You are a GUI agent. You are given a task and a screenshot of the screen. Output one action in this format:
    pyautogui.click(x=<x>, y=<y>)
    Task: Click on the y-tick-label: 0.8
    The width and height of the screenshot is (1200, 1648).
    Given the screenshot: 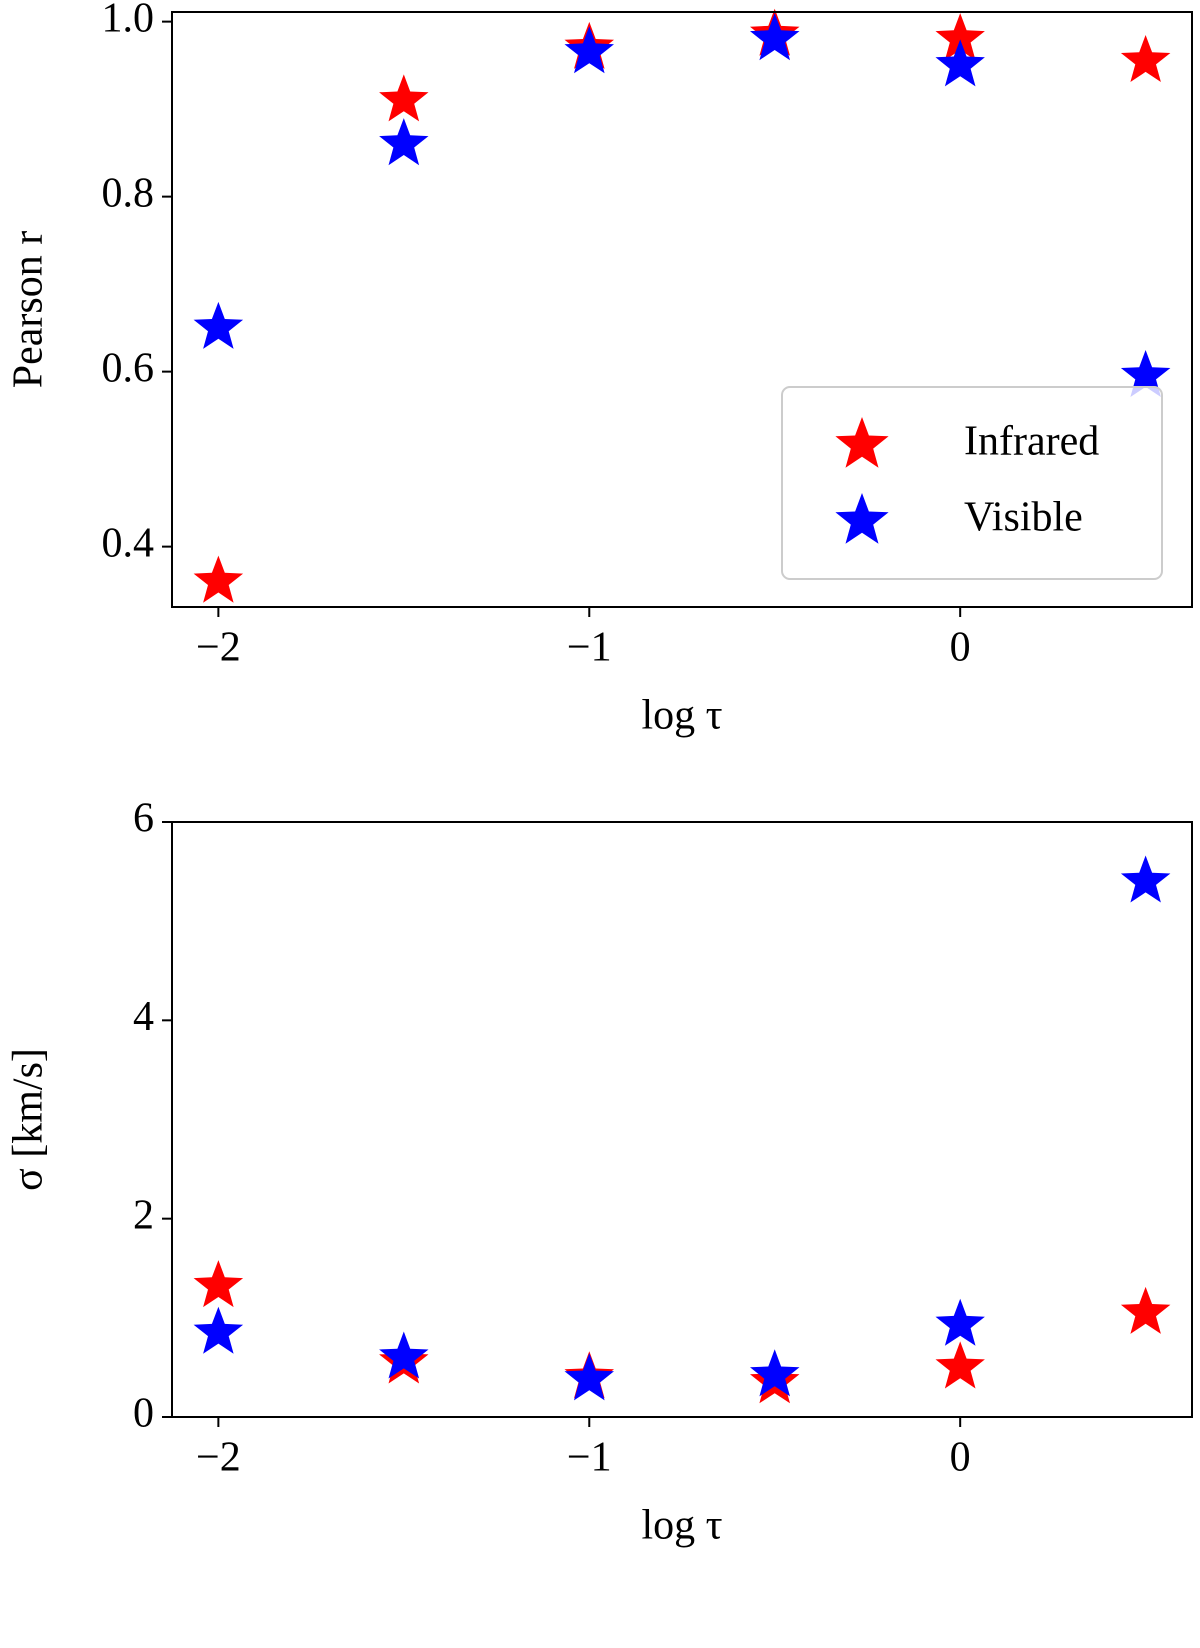 What is the action you would take?
    pyautogui.click(x=128, y=193)
    